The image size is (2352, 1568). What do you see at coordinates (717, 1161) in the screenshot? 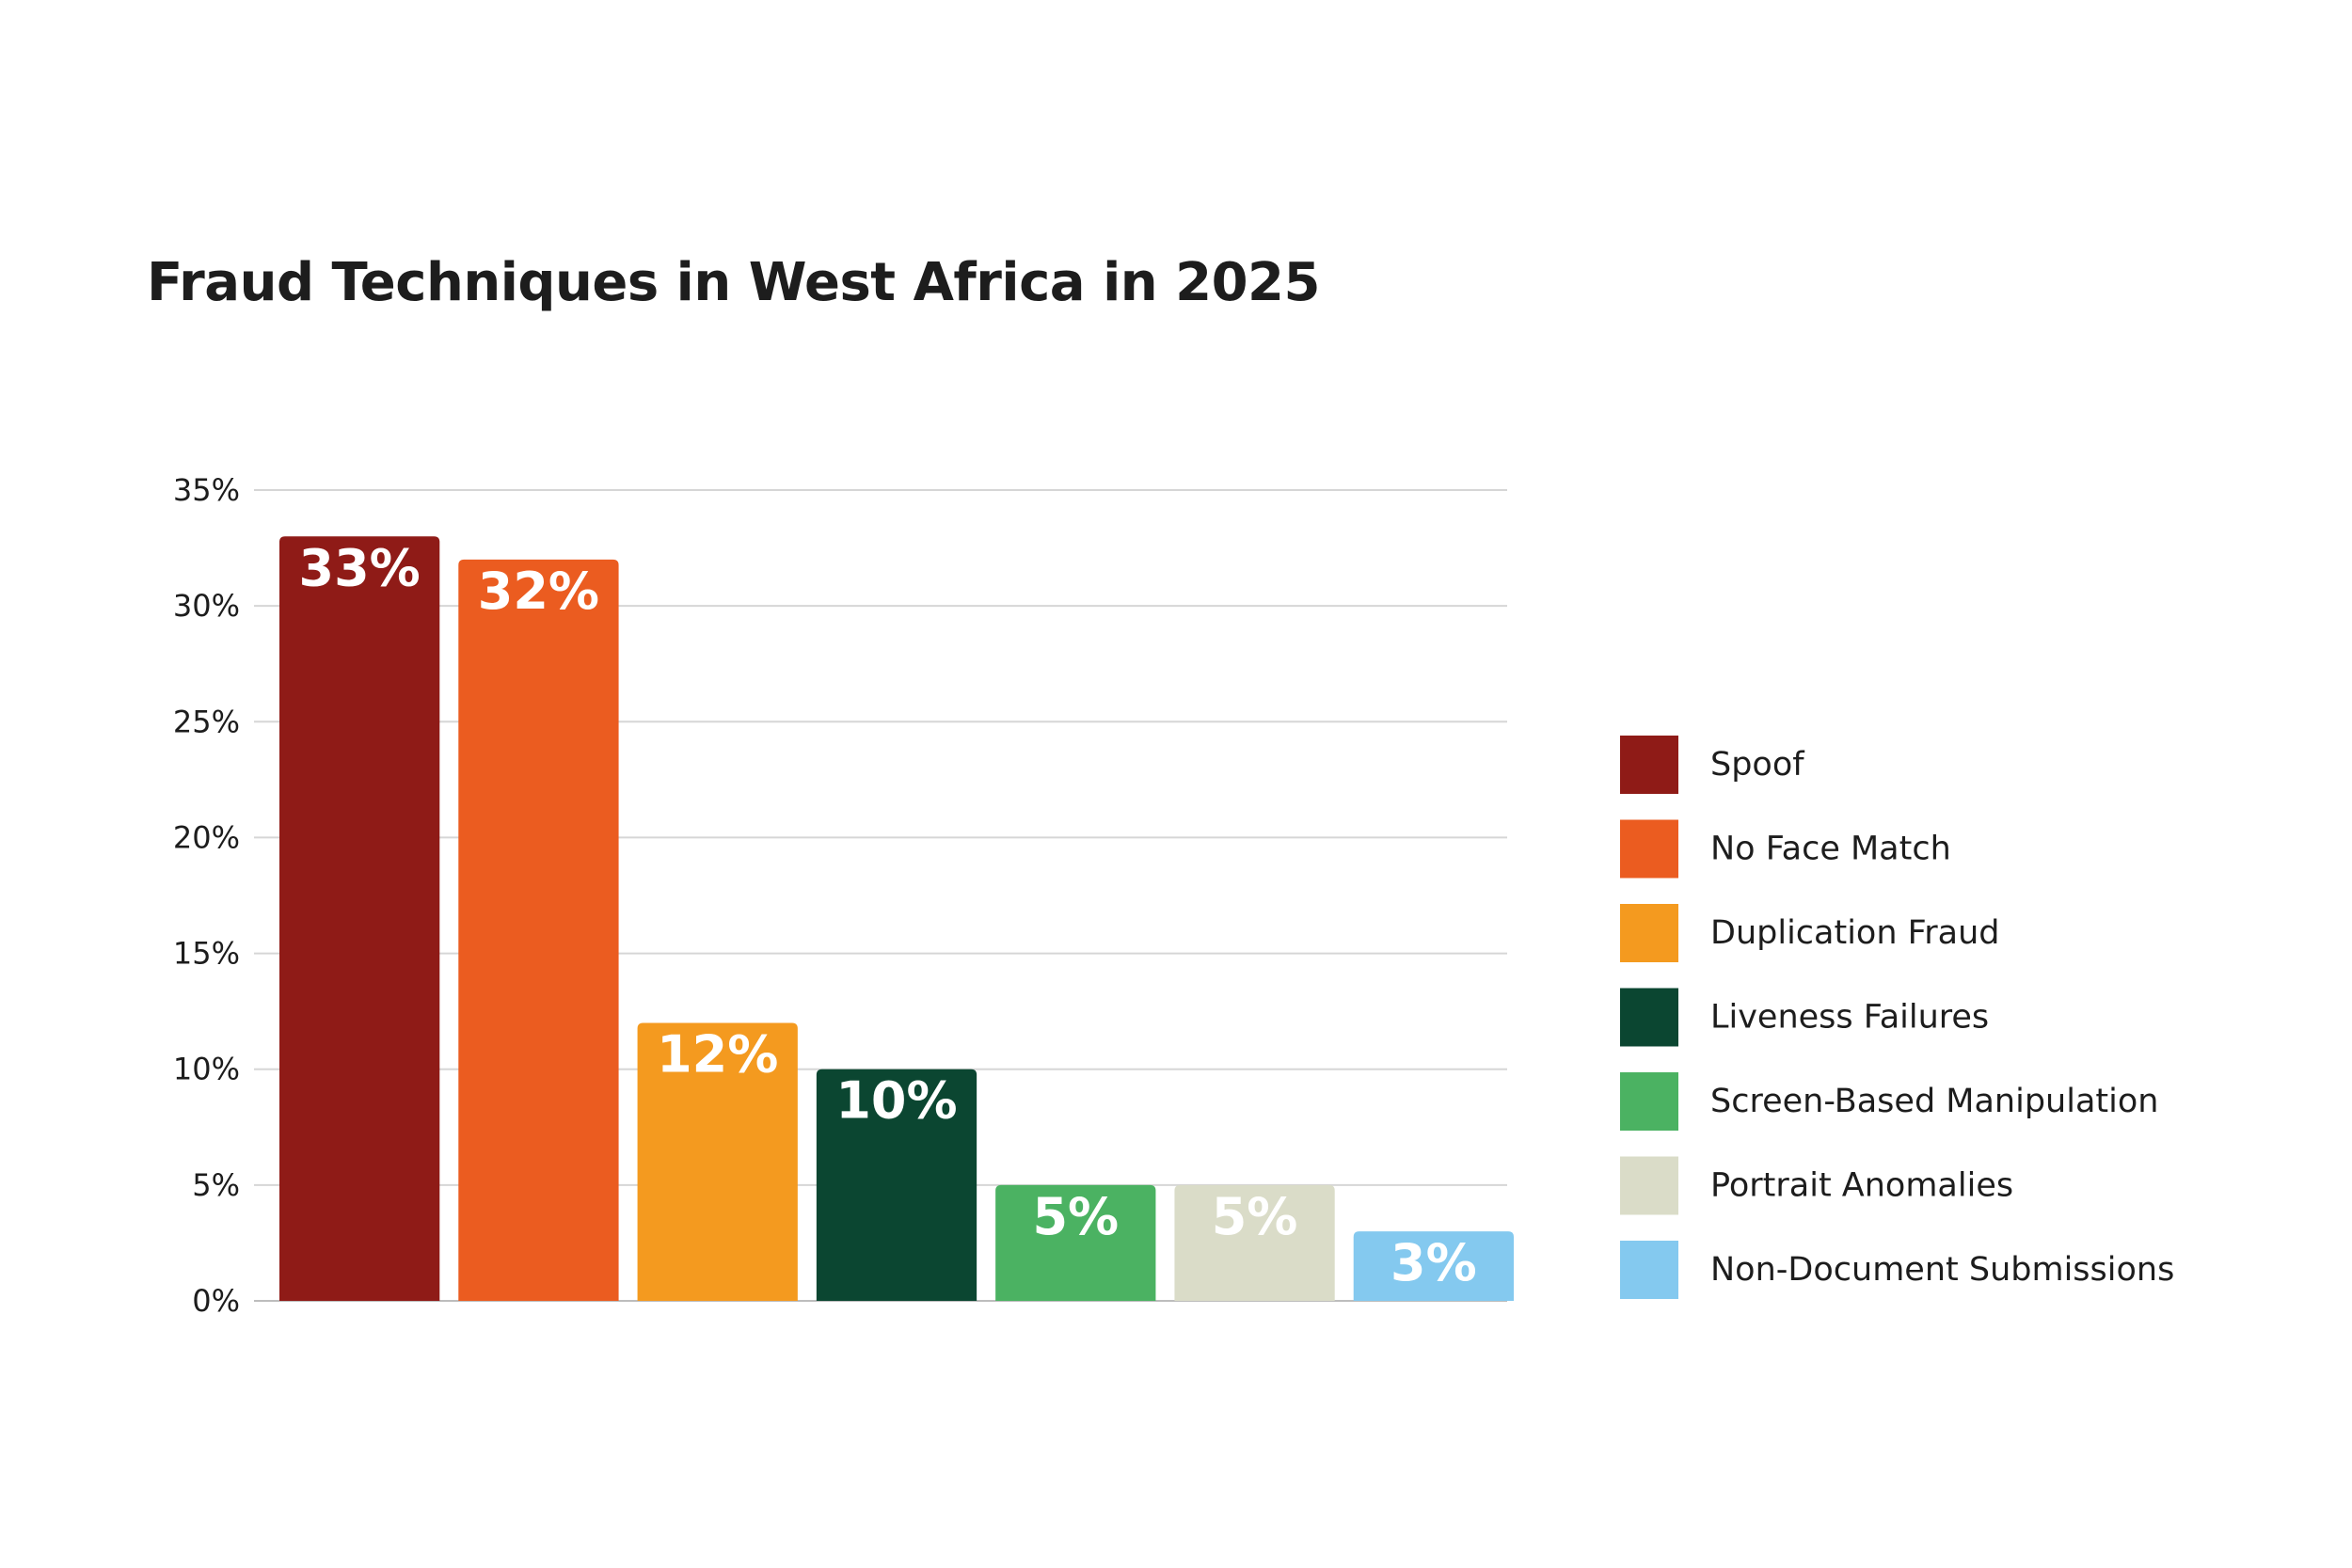
I see `bar-duplication-fraud` at bounding box center [717, 1161].